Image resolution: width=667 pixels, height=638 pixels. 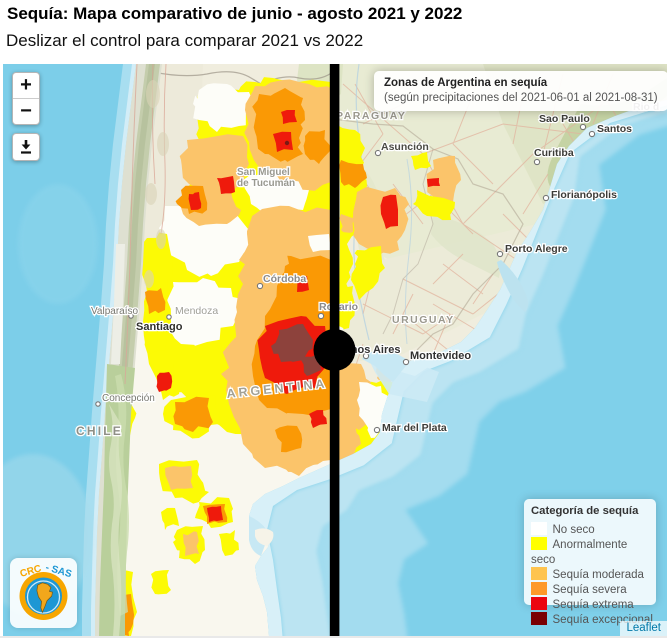 I want to click on svg-text: CHILE, so click(x=99, y=431).